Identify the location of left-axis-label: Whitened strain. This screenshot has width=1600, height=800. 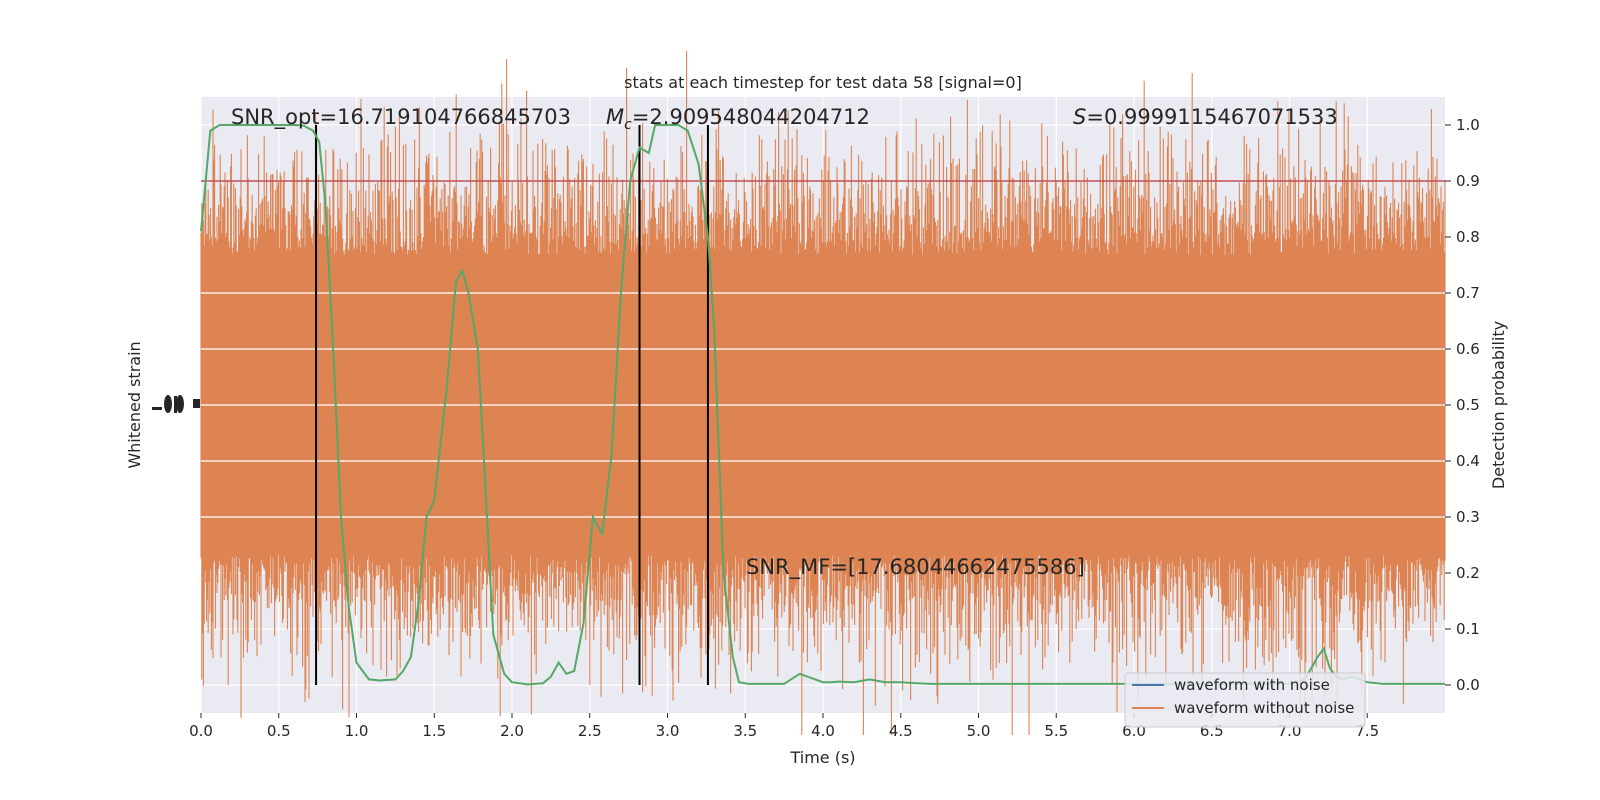
(134, 404).